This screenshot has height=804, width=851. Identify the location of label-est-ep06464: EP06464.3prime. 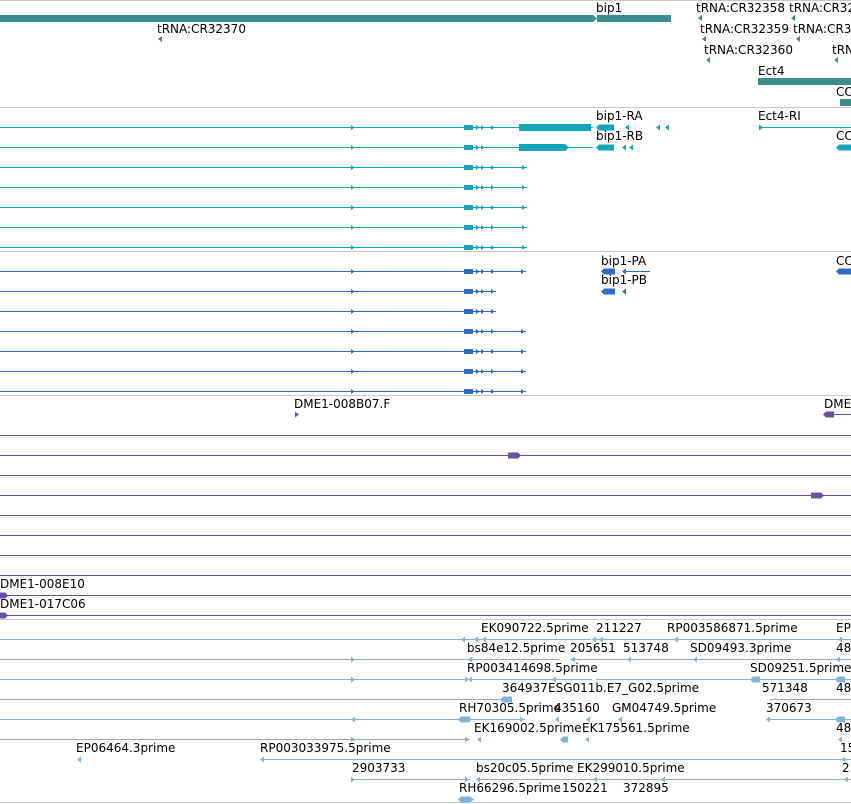
(126, 748).